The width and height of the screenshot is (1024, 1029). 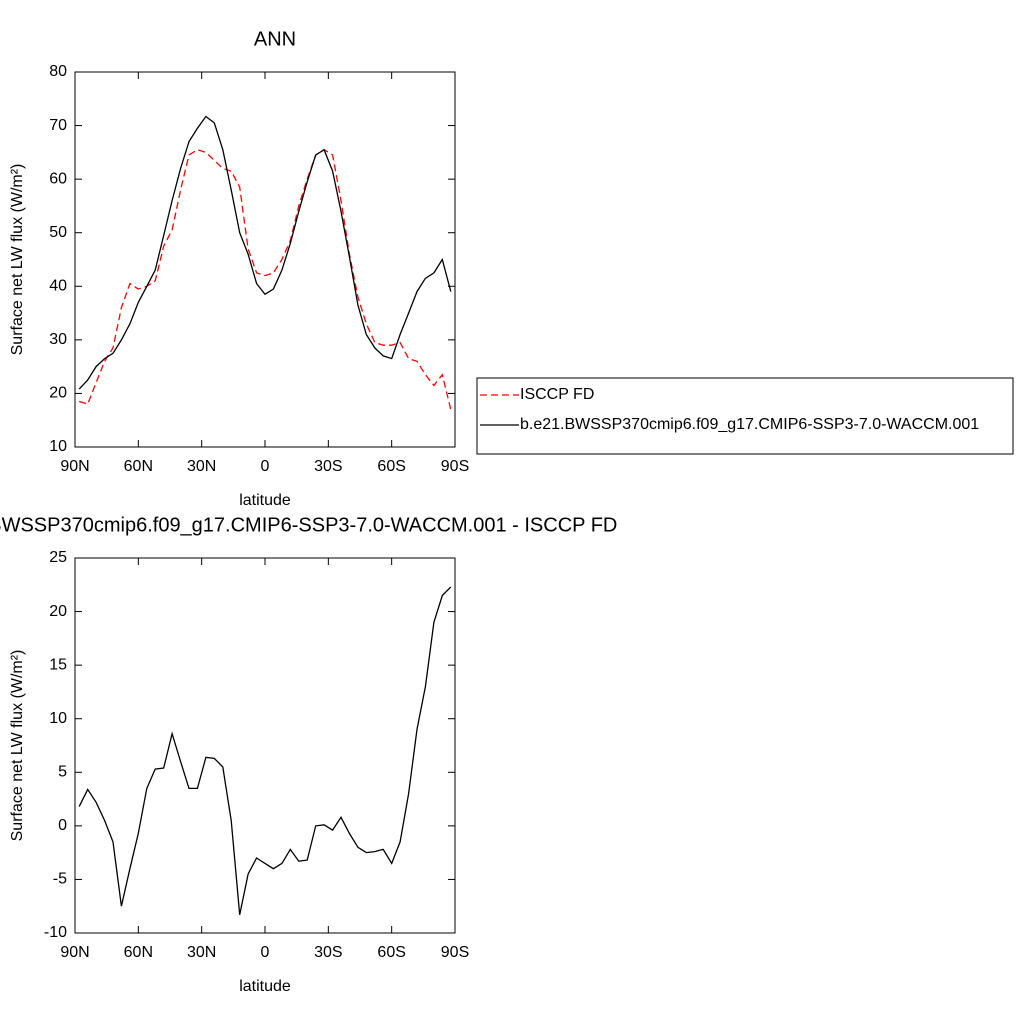 I want to click on y-tick-label: 30, so click(x=58, y=339).